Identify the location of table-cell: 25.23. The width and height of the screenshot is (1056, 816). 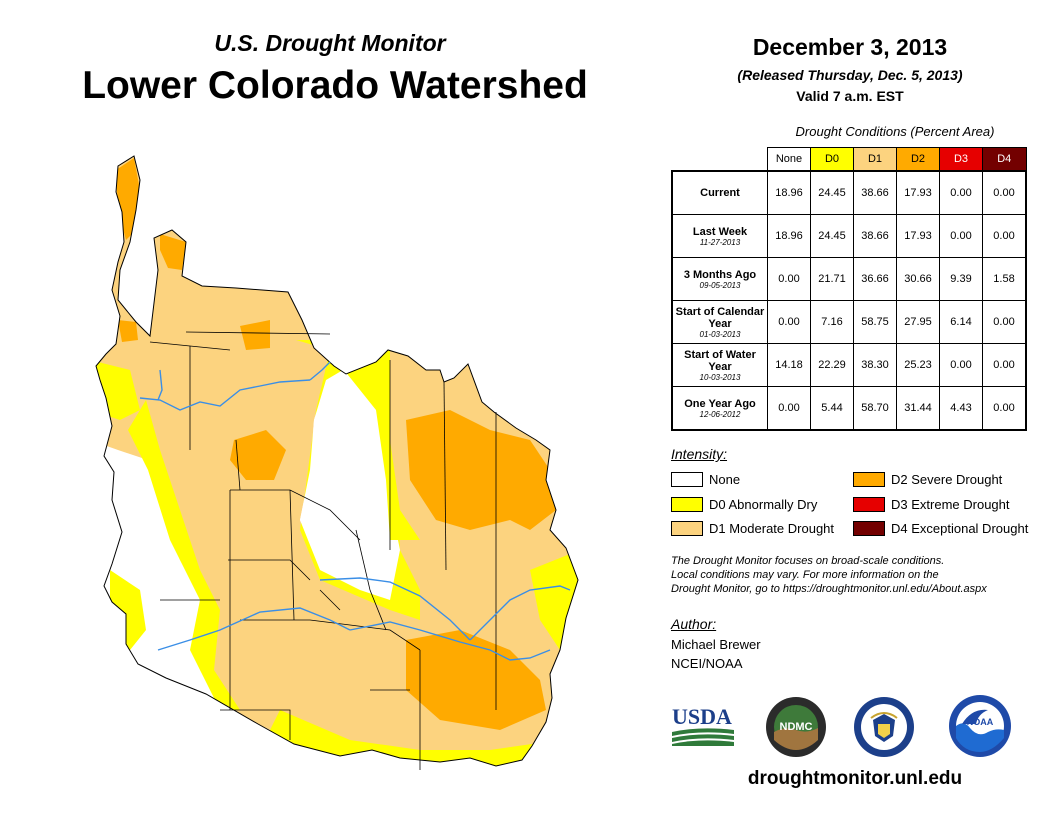
(918, 365).